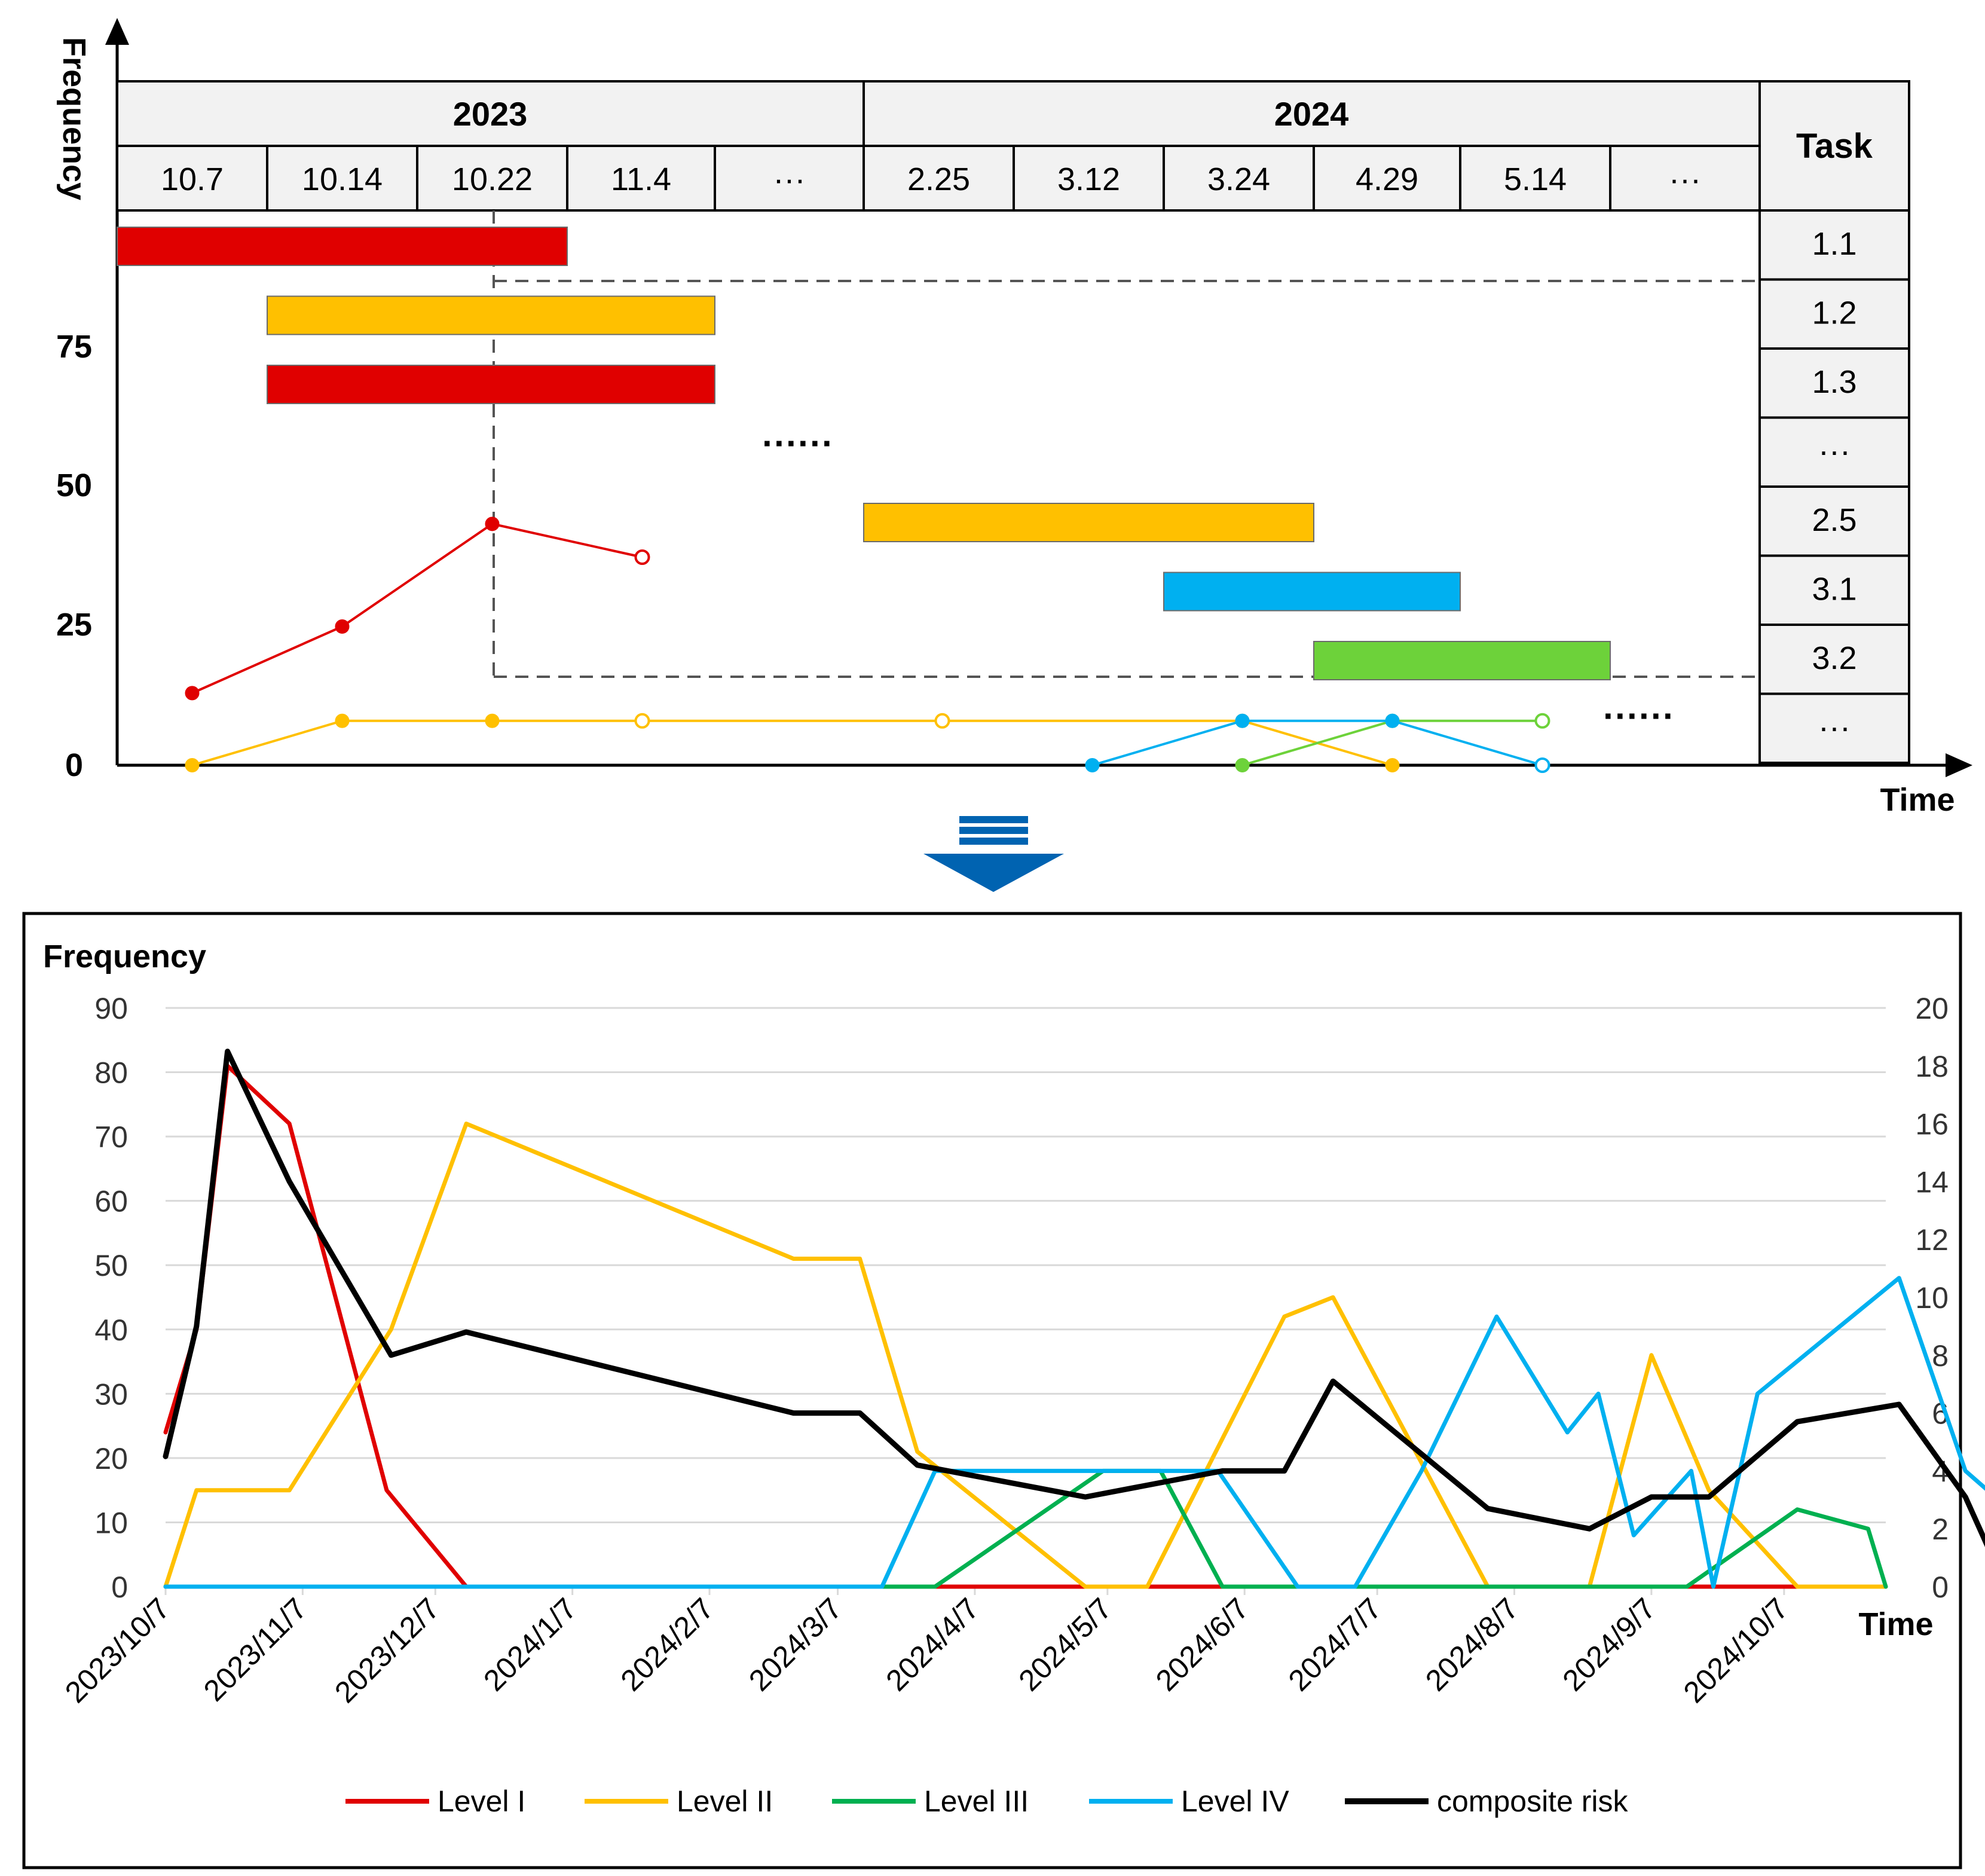 The width and height of the screenshot is (1985, 1876). What do you see at coordinates (74, 485) in the screenshot?
I see `y-tick-label-50: 50` at bounding box center [74, 485].